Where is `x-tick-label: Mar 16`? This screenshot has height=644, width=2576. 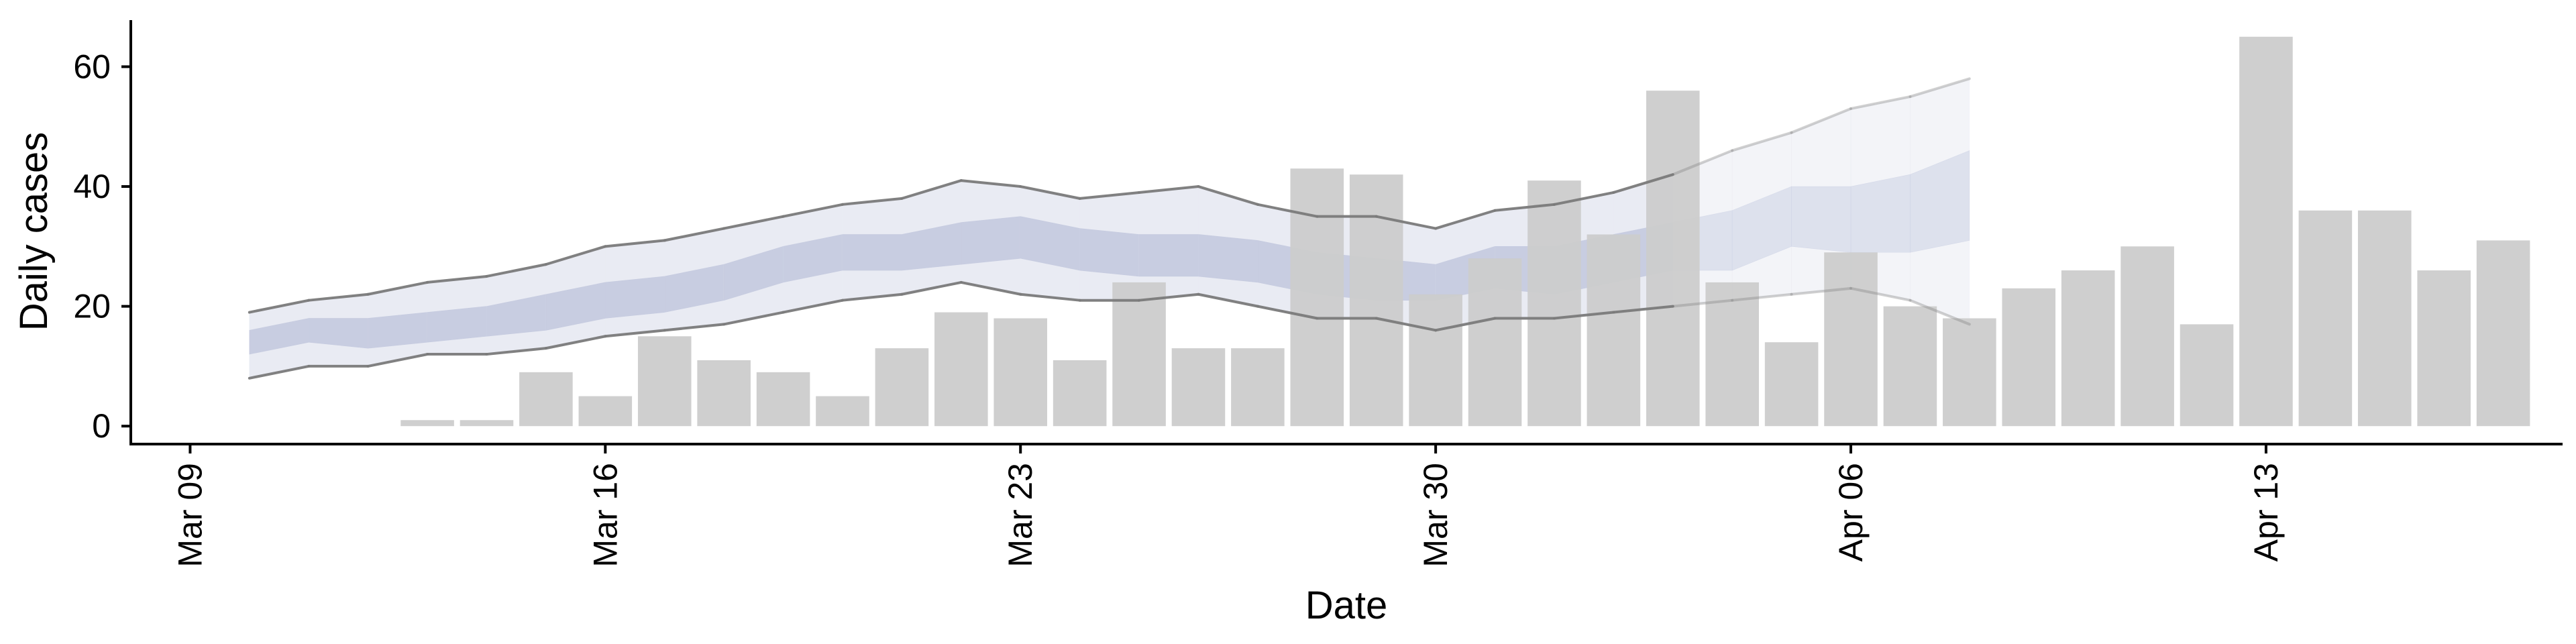 x-tick-label: Mar 16 is located at coordinates (605, 515).